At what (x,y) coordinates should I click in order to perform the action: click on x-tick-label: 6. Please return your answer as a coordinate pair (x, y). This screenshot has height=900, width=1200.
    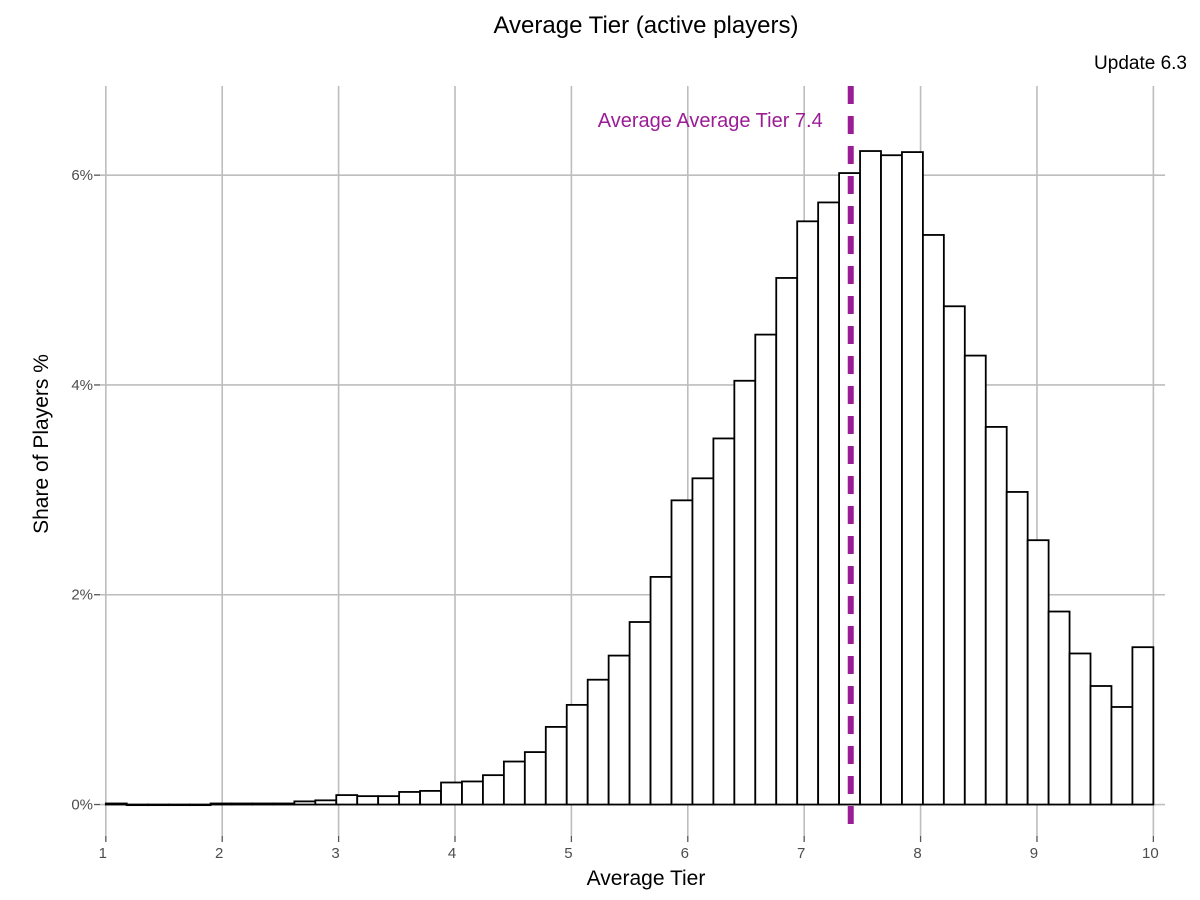
    Looking at the image, I should click on (685, 853).